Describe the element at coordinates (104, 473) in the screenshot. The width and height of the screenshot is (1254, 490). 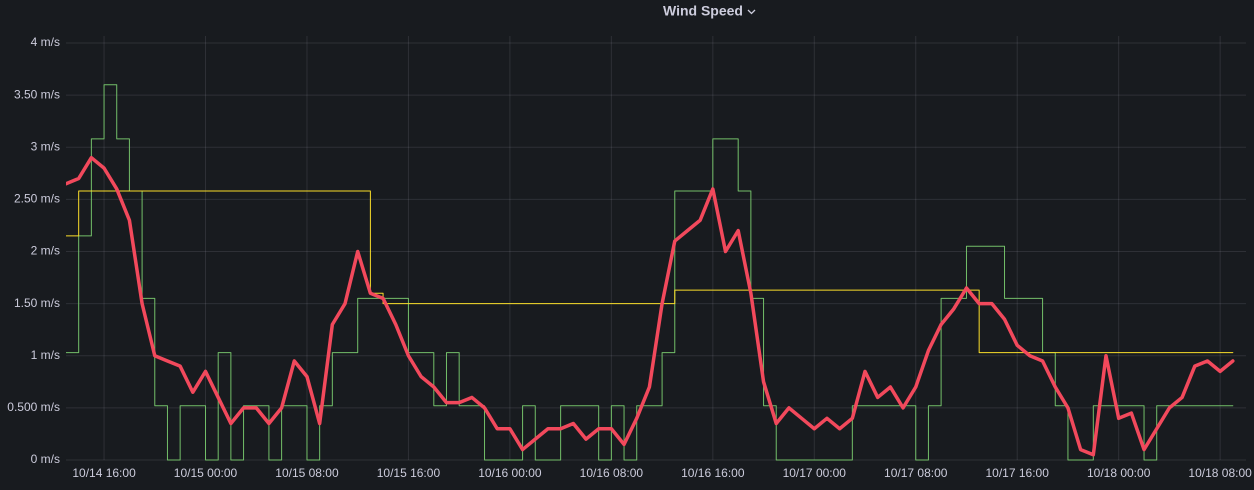
I see `x-tick-label: 10/14 16:00` at that location.